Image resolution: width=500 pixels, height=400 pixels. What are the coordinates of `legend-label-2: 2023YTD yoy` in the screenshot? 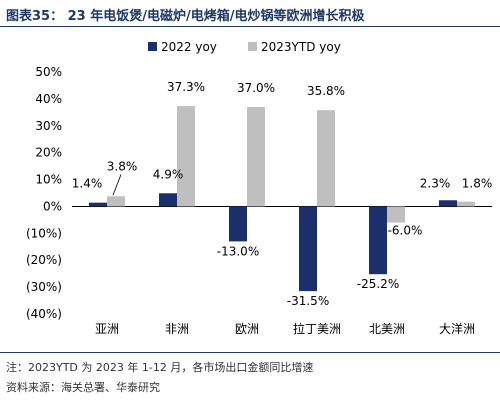 It's located at (301, 47).